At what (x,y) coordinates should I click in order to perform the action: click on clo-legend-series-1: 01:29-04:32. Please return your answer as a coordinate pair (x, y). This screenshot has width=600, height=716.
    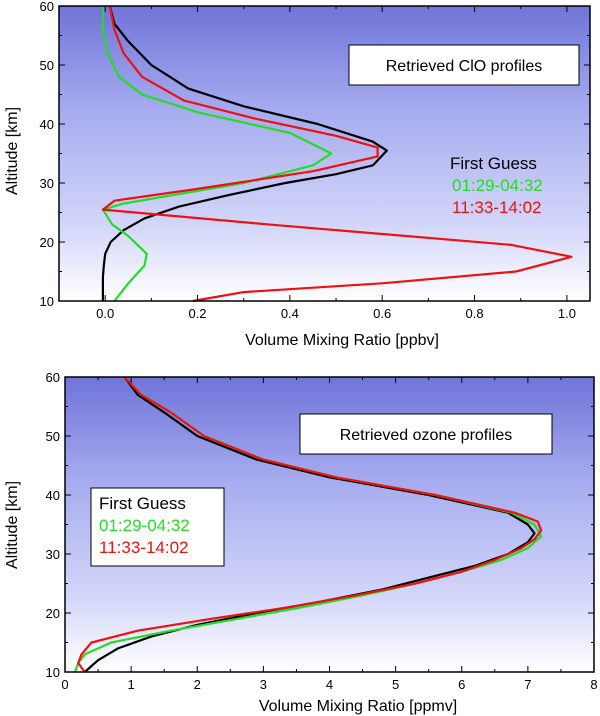
    Looking at the image, I should click on (497, 185).